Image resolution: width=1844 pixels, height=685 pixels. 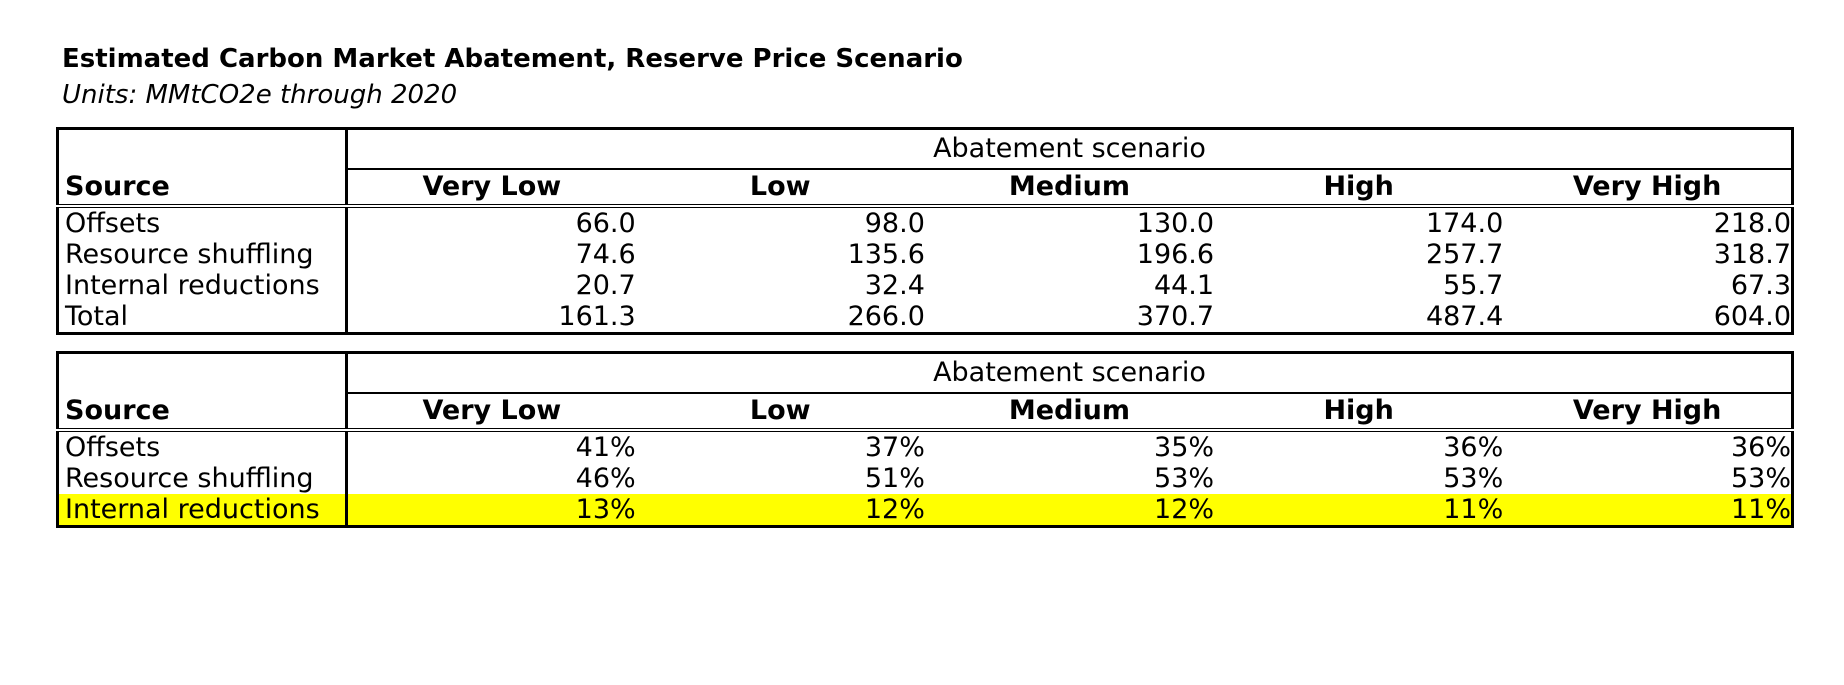 What do you see at coordinates (1464, 254) in the screenshot?
I see `table-cell: 257.7` at bounding box center [1464, 254].